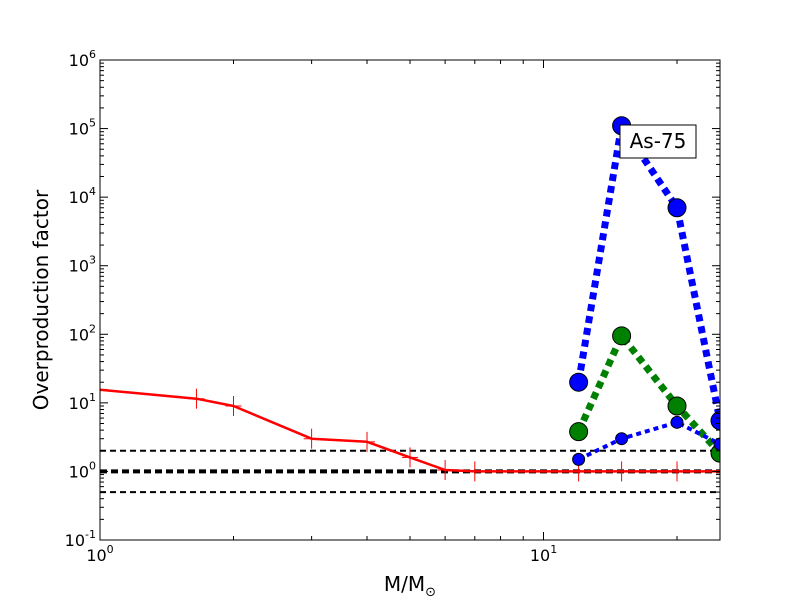  What do you see at coordinates (79, 334) in the screenshot?
I see `y-tick-label-2-base: 10` at bounding box center [79, 334].